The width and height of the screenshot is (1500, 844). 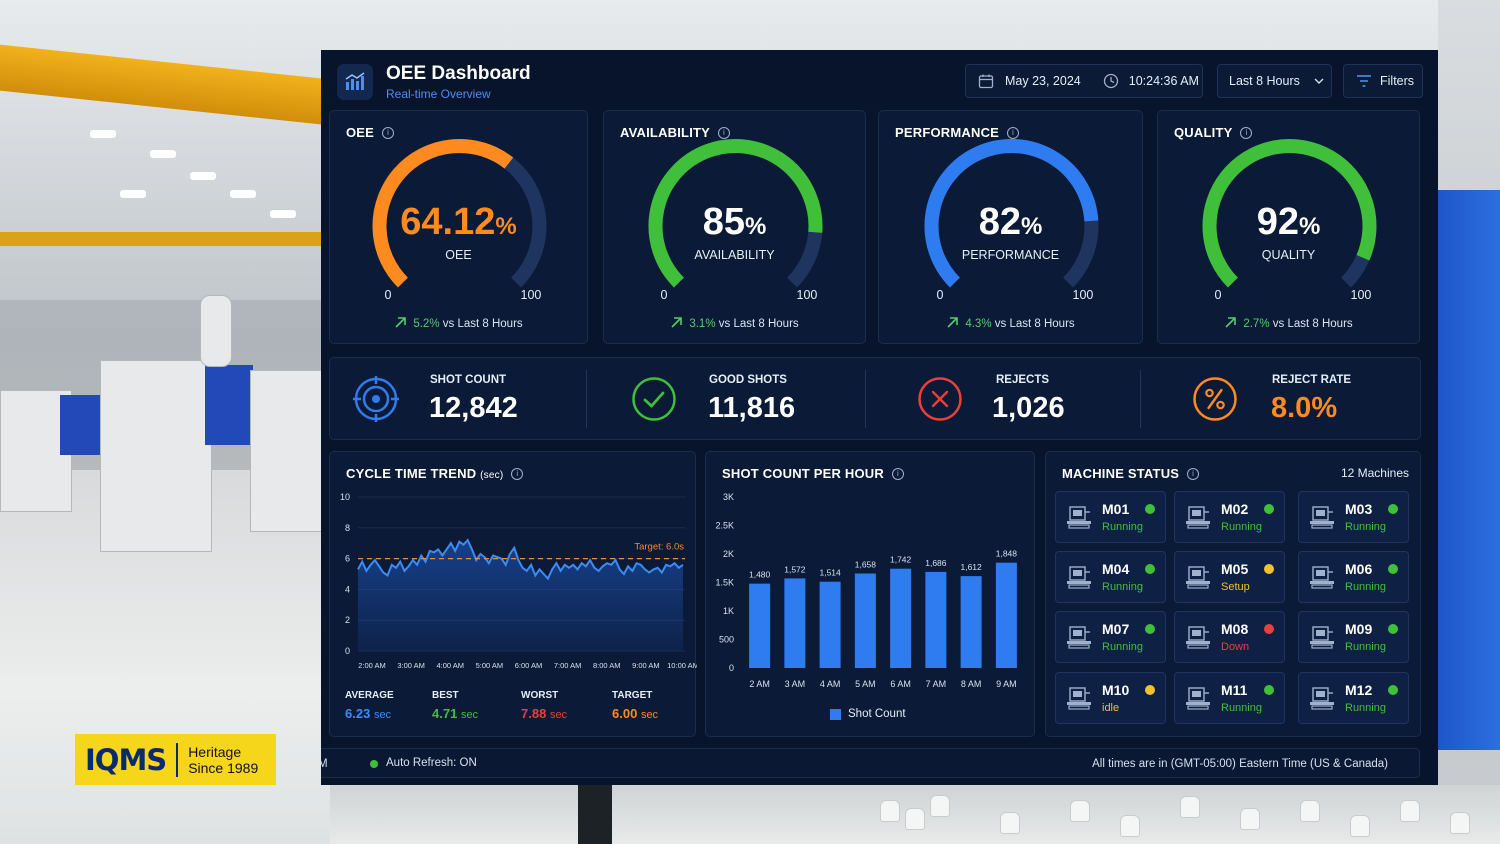 I want to click on x-tick-label: 6:00 AM, so click(x=529, y=665).